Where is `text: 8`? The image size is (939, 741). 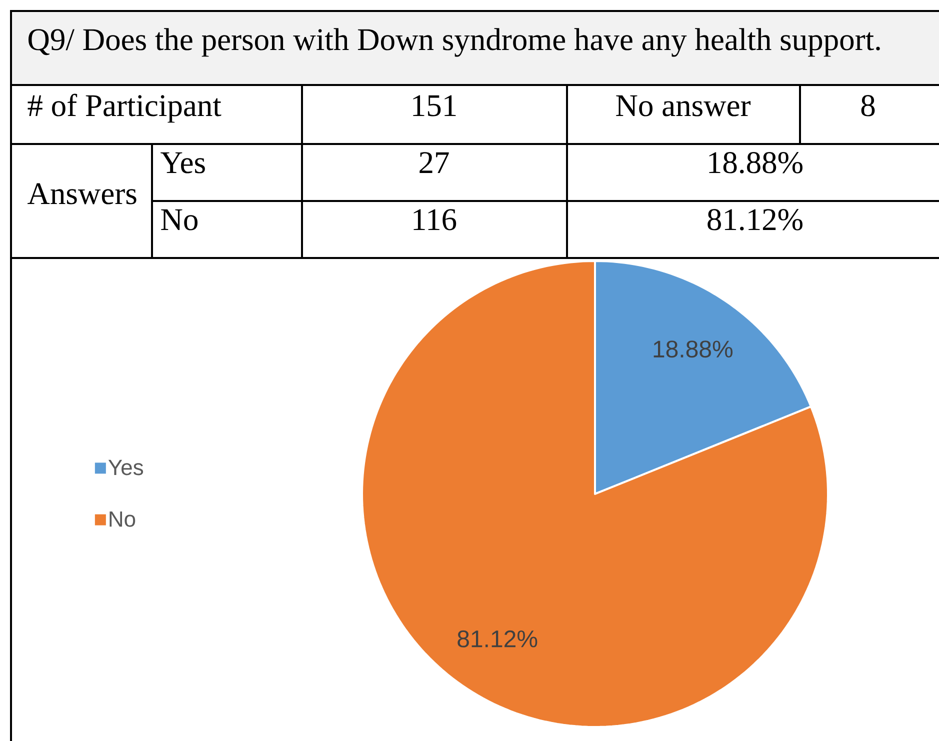
text: 8 is located at coordinates (868, 105).